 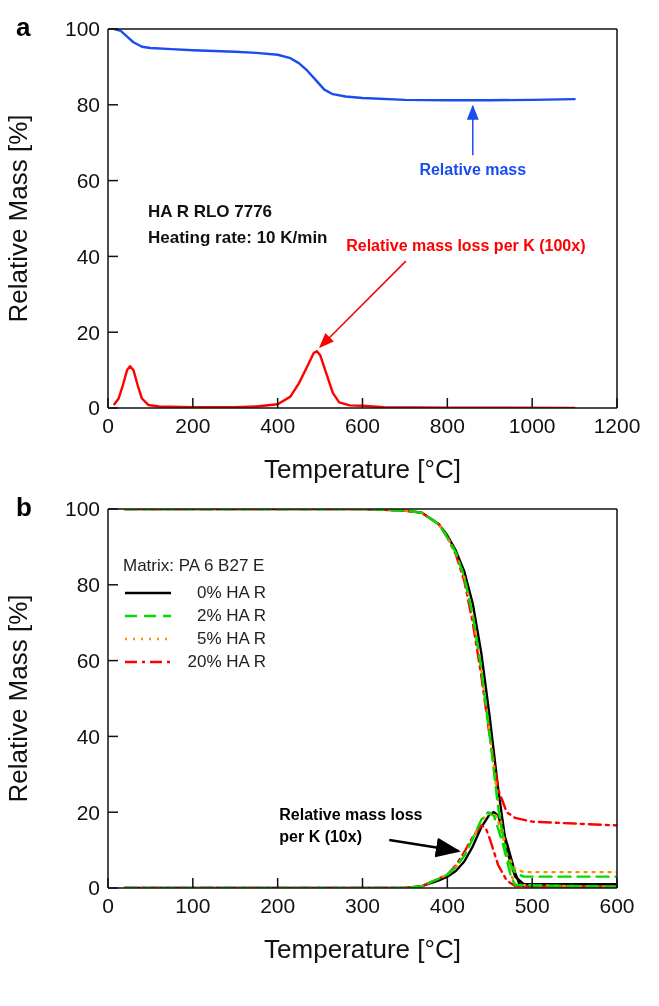 What do you see at coordinates (344, 65) in the screenshot?
I see `line-series` at bounding box center [344, 65].